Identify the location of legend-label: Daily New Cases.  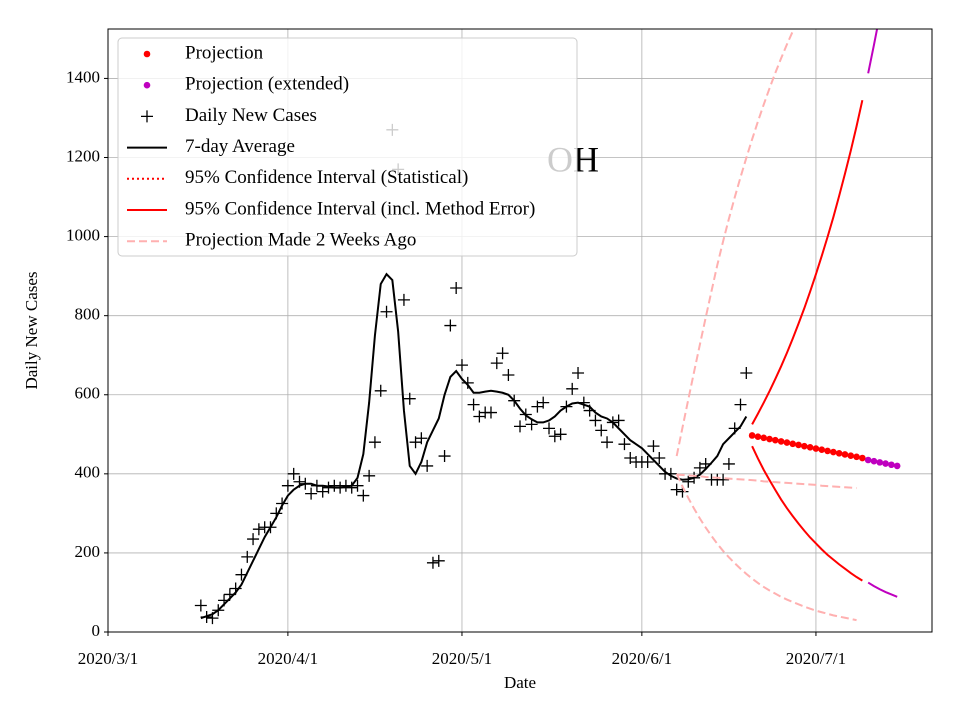
(251, 115).